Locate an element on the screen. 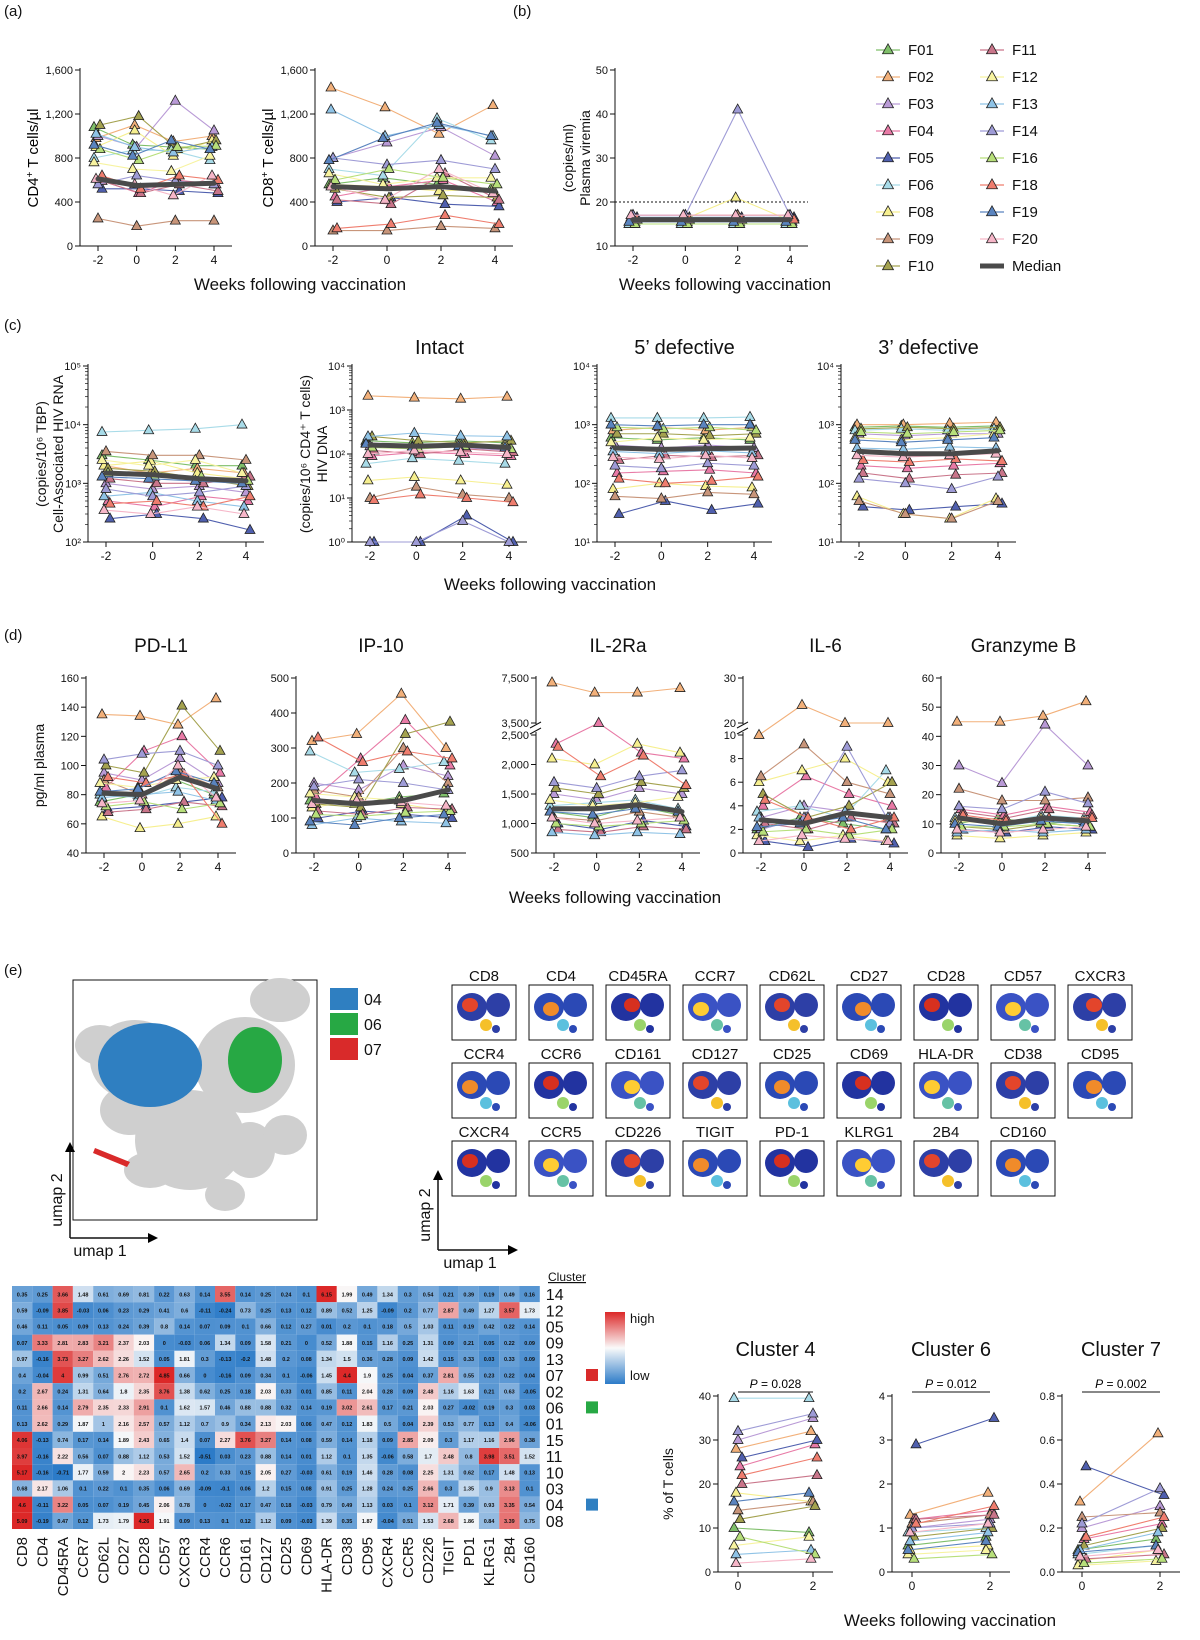  y-tick-label: 4 is located at coordinates (733, 807).